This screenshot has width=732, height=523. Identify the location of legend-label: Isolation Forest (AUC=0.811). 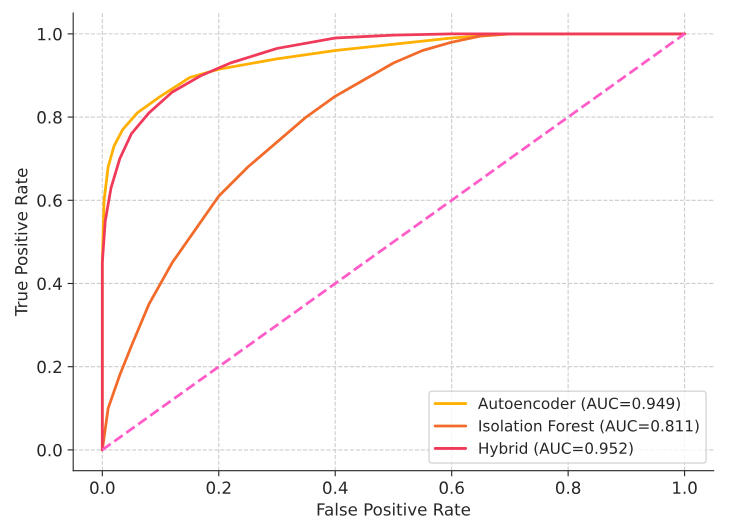
(589, 427).